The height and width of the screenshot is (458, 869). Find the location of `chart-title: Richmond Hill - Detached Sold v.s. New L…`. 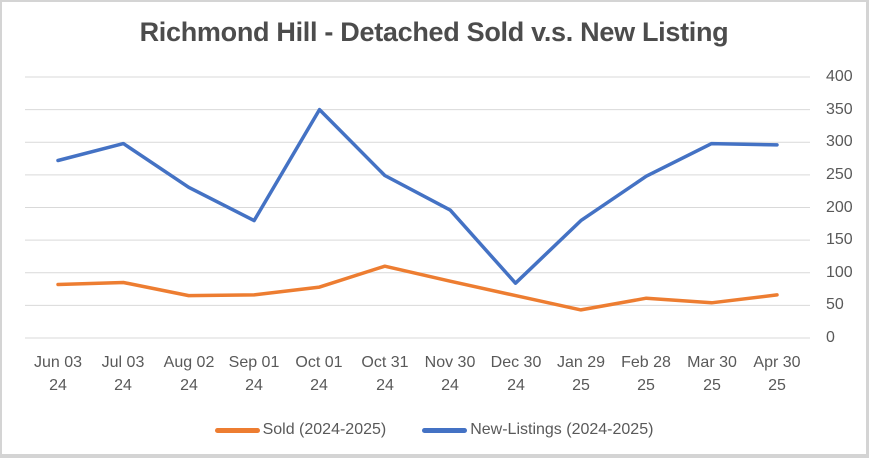

chart-title: Richmond Hill - Detached Sold v.s. New L… is located at coordinates (434, 32).